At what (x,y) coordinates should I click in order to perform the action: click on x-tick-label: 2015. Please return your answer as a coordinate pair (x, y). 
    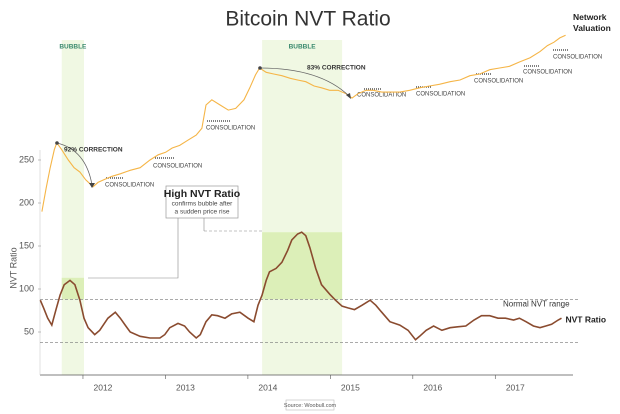
    Looking at the image, I should click on (350, 387).